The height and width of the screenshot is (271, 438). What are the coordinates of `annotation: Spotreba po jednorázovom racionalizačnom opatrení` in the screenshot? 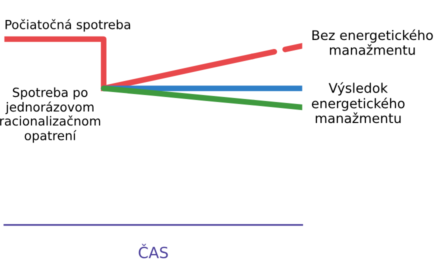 It's located at (50, 115).